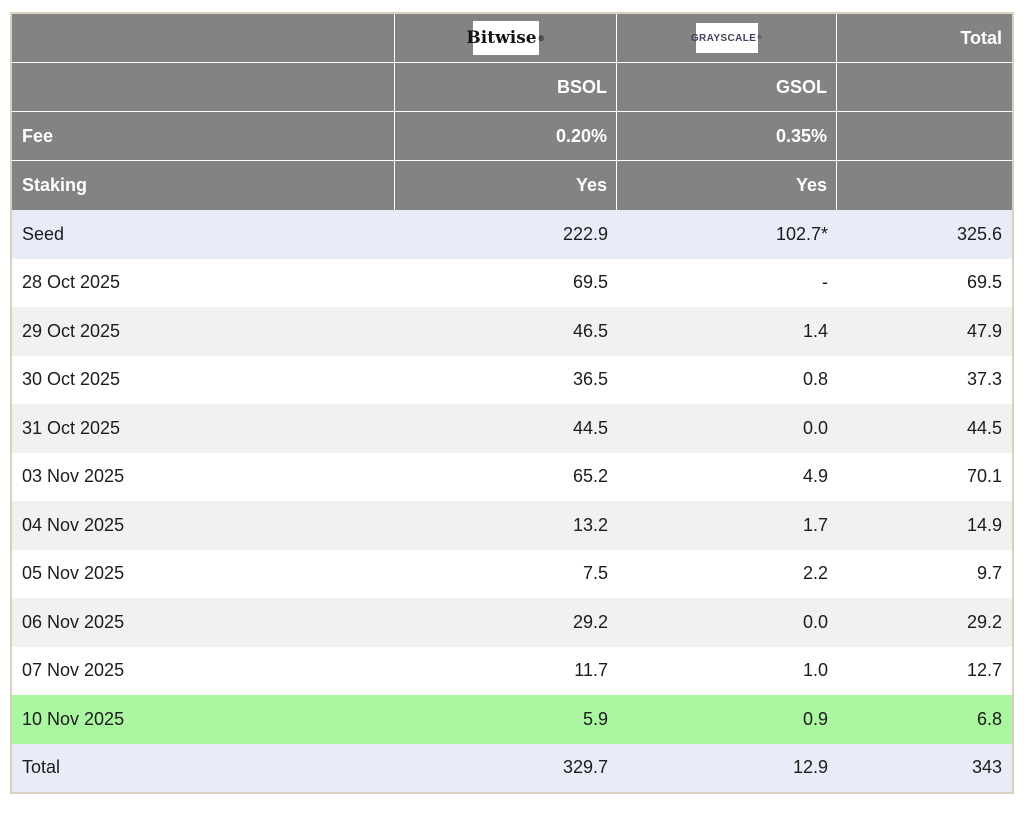  What do you see at coordinates (984, 621) in the screenshot?
I see `row-total-value: 29.2` at bounding box center [984, 621].